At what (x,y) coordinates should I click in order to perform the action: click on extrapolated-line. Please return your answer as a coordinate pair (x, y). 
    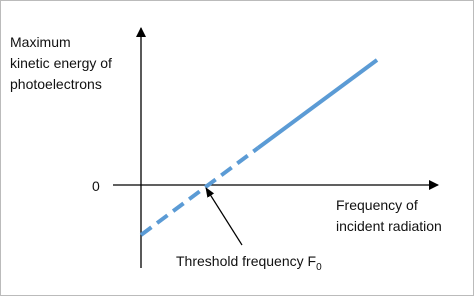
    Looking at the image, I should click on (199, 191).